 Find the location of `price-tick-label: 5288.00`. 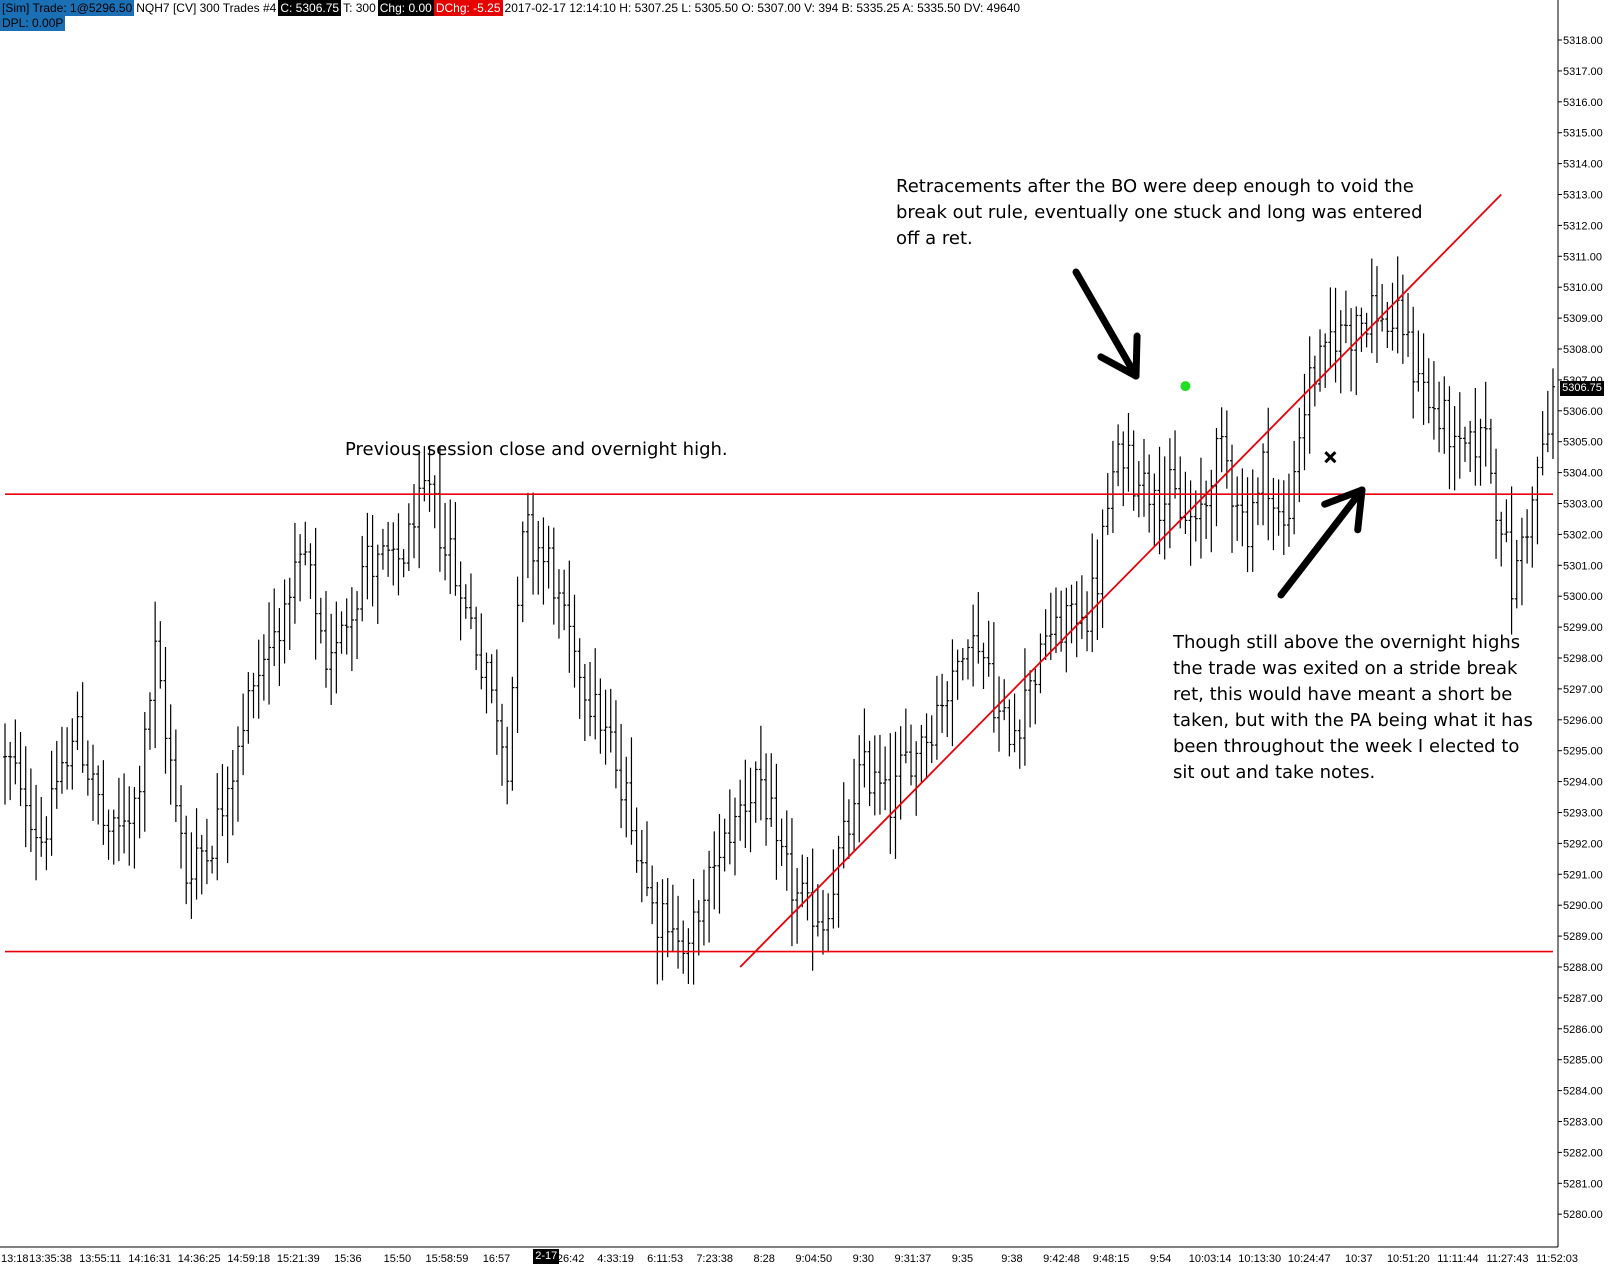

price-tick-label: 5288.00 is located at coordinates (1583, 968).